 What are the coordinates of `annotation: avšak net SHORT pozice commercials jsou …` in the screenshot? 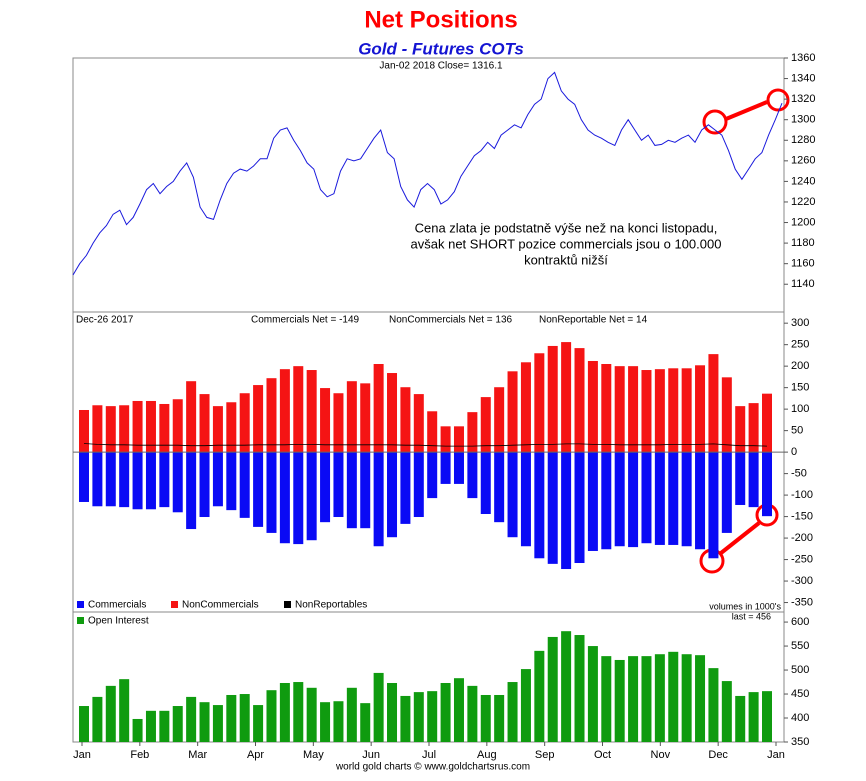 It's located at (566, 243).